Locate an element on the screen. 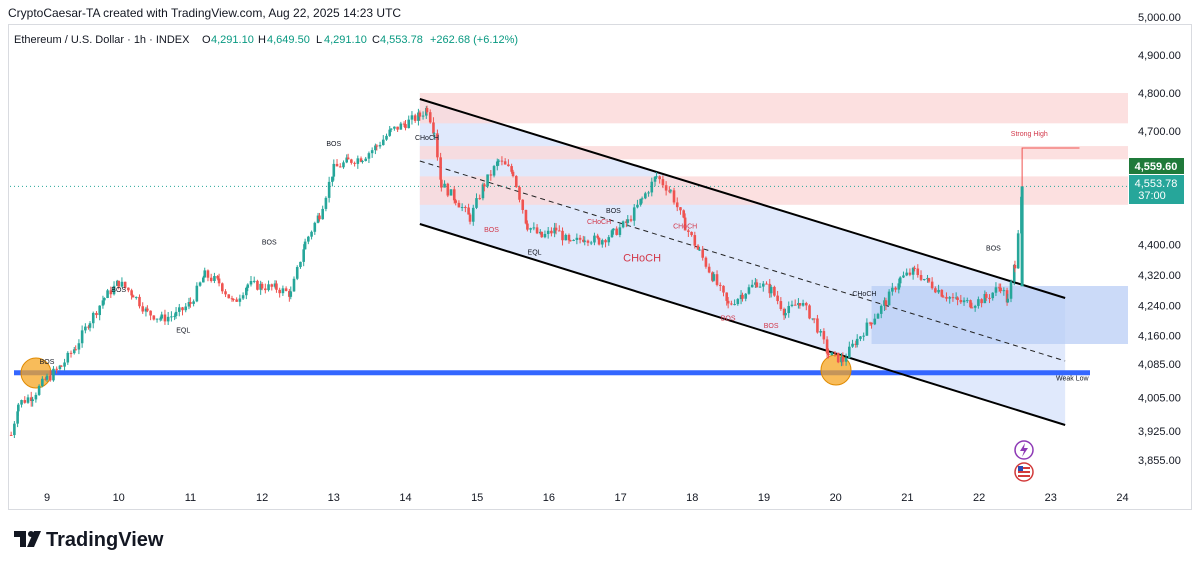  event-icons is located at coordinates (1024, 461).